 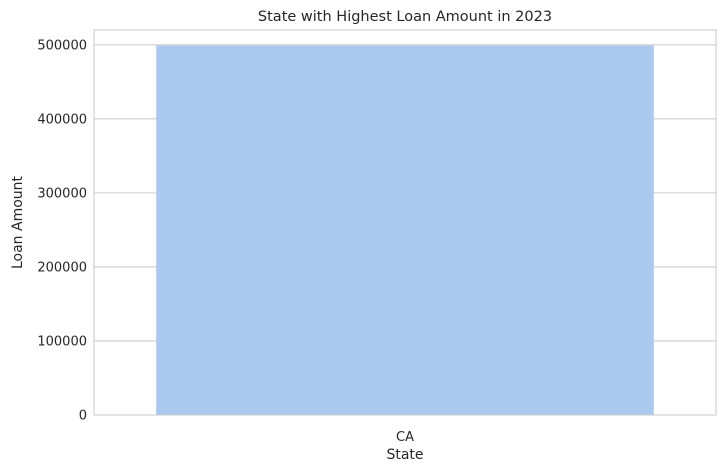 I want to click on x-ticks: CA, so click(x=405, y=437).